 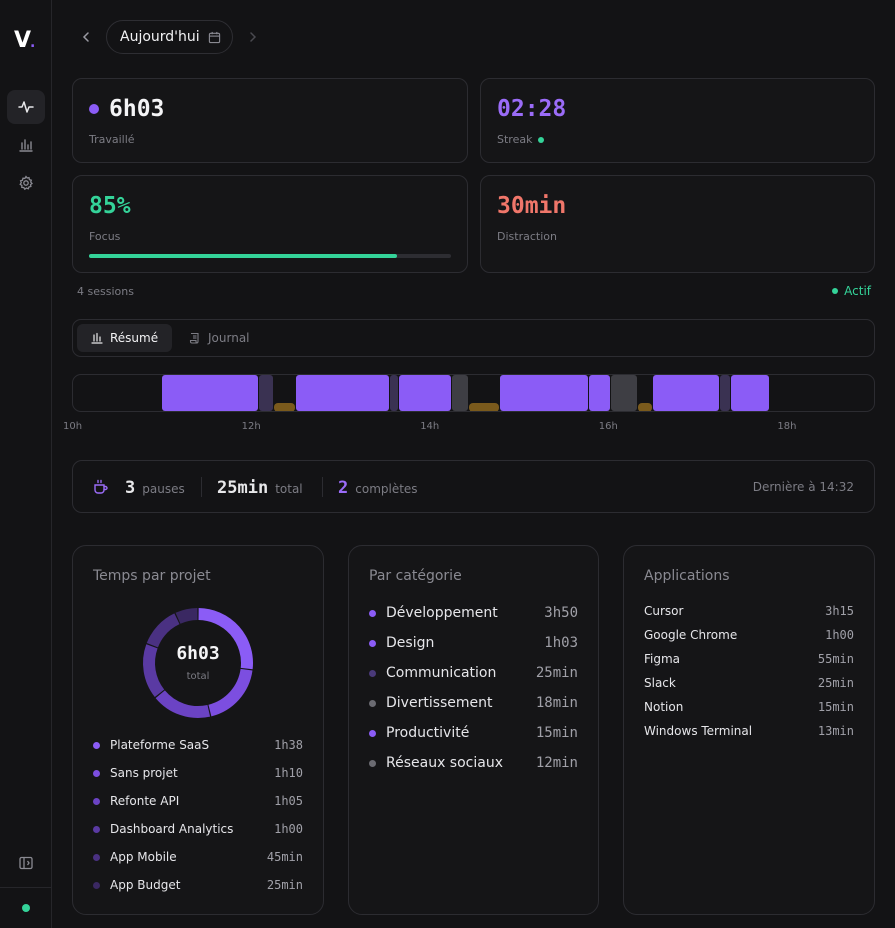 What do you see at coordinates (515, 139) in the screenshot?
I see `streak-label: Streak` at bounding box center [515, 139].